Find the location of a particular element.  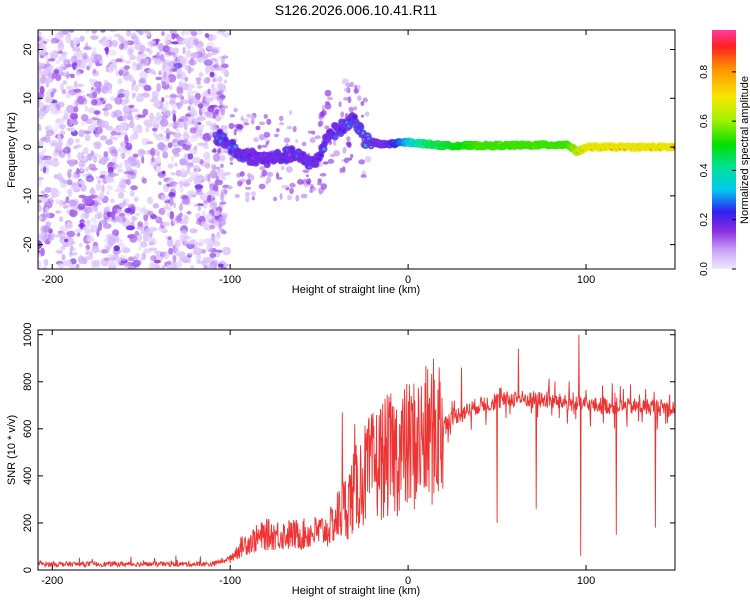

colorbar-tick-label: 0.2 is located at coordinates (704, 219).